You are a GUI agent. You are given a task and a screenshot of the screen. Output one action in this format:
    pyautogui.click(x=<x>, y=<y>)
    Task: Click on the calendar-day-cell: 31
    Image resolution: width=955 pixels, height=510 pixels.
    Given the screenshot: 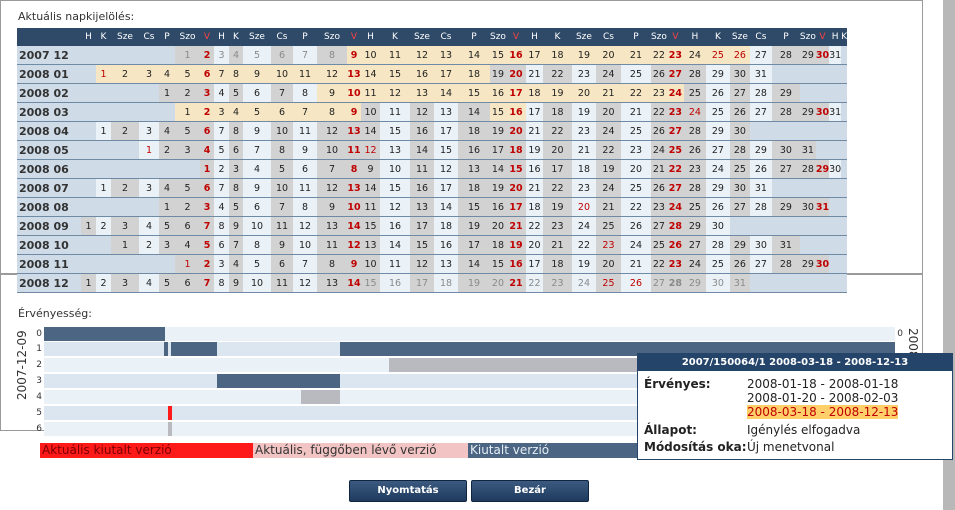 What is the action you would take?
    pyautogui.click(x=785, y=245)
    